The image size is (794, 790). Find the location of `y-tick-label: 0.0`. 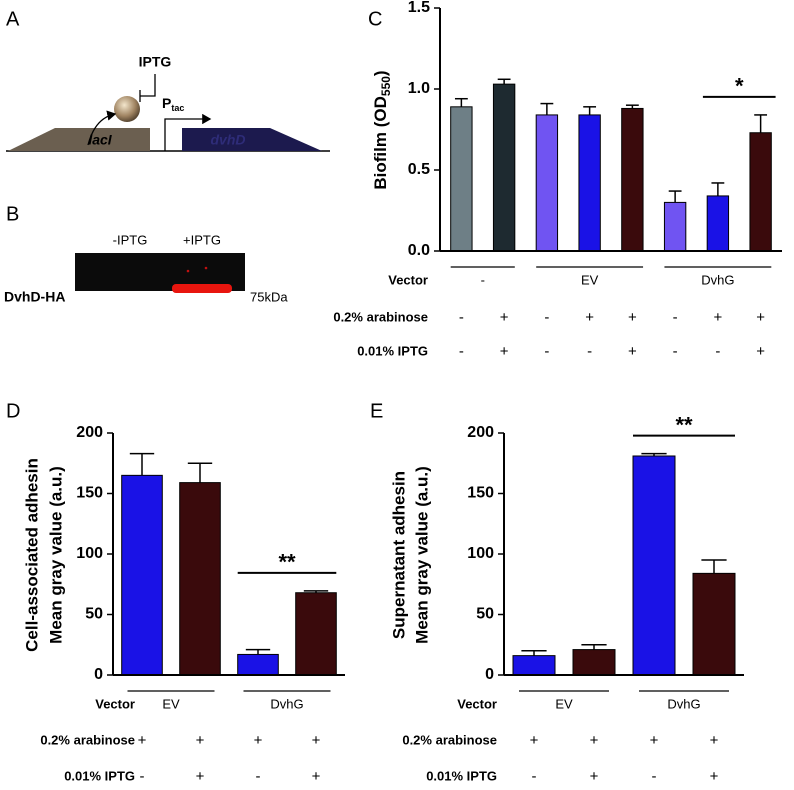

y-tick-label: 0.0 is located at coordinates (419, 250).